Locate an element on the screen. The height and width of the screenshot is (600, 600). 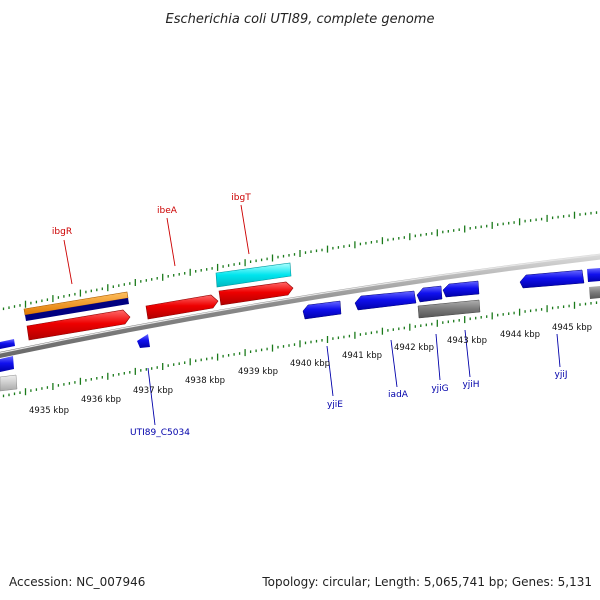
leader-iadA is located at coordinates (394, 363).